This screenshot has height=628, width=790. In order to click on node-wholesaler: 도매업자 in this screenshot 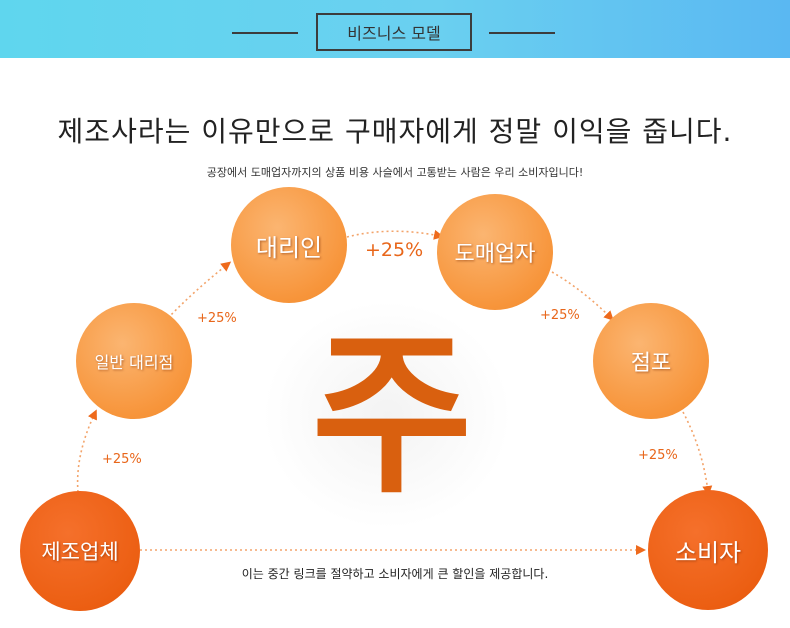, I will do `click(495, 252)`.